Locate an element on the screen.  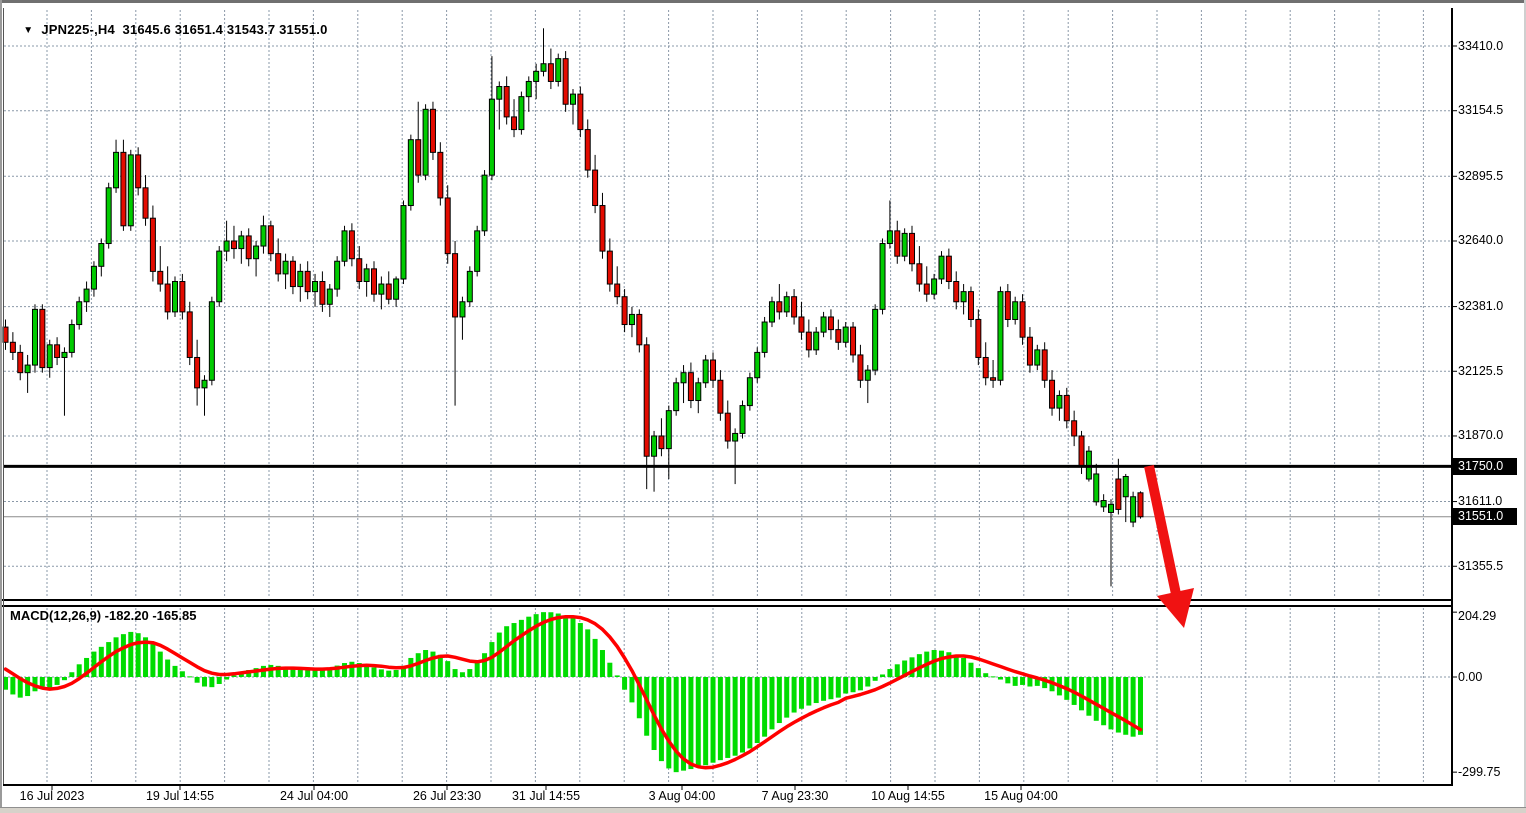
price-axis-label: 31355.5 is located at coordinates (1481, 565).